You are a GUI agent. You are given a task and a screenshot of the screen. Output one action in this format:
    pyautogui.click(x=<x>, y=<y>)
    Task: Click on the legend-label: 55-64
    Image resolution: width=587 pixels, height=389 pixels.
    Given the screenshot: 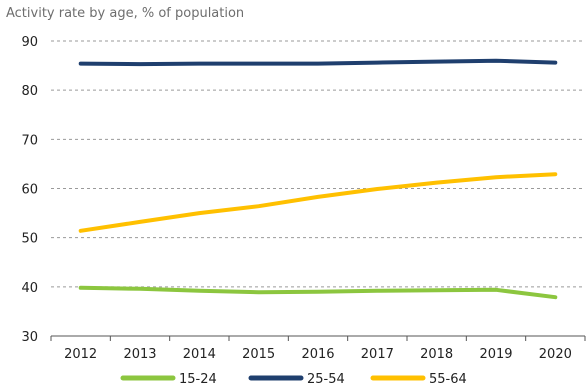 What is the action you would take?
    pyautogui.click(x=448, y=379)
    